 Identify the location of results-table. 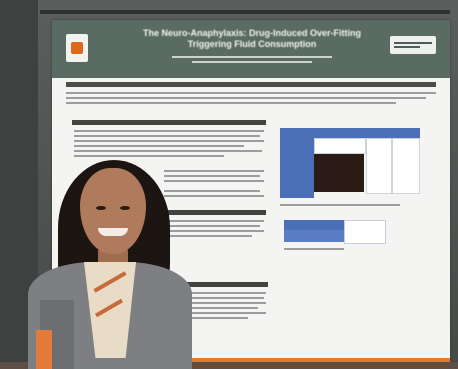
(350, 163).